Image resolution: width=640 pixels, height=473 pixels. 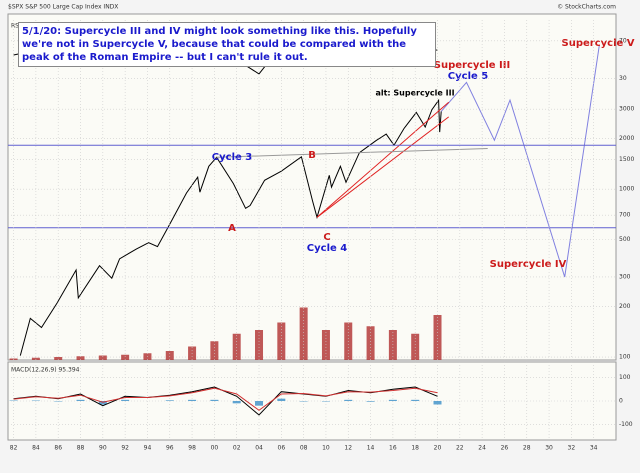 What do you see at coordinates (625, 276) in the screenshot?
I see `y-tick-label: 300` at bounding box center [625, 276].